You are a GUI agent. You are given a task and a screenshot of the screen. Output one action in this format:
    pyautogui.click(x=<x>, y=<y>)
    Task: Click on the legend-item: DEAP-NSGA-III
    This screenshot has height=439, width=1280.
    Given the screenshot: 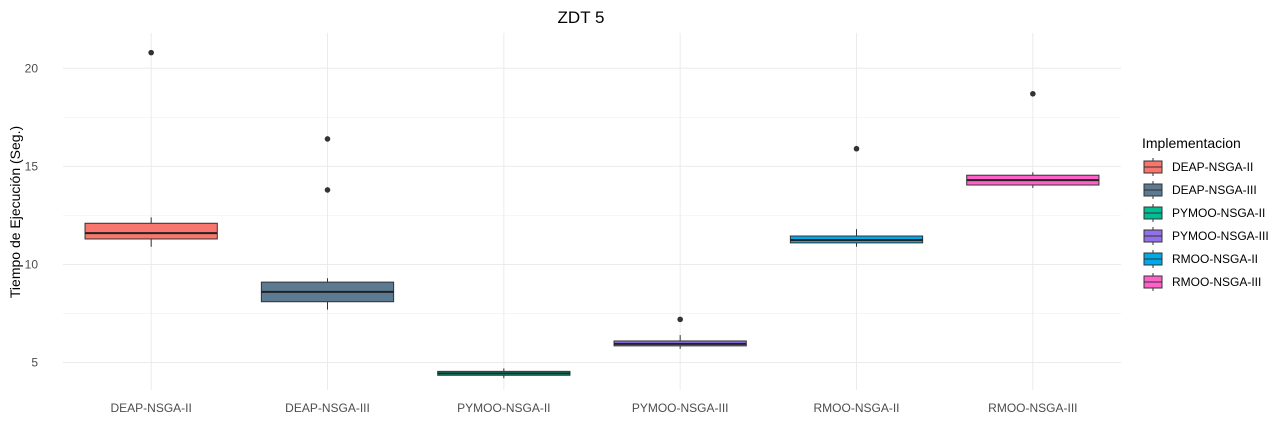 What is the action you would take?
    pyautogui.click(x=1200, y=190)
    